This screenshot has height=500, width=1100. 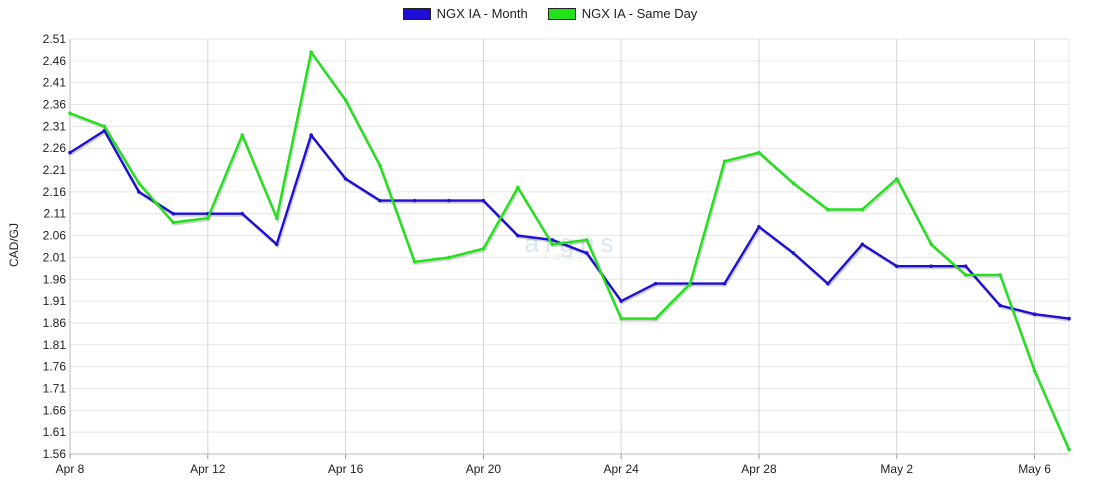 What do you see at coordinates (759, 469) in the screenshot?
I see `x-tick-label: Apr 28` at bounding box center [759, 469].